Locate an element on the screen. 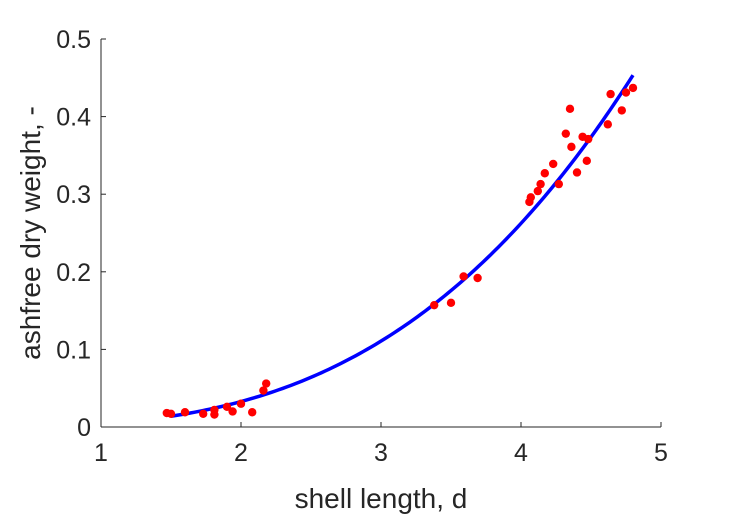 The image size is (729, 521). x-tick-label: 3 is located at coordinates (381, 453).